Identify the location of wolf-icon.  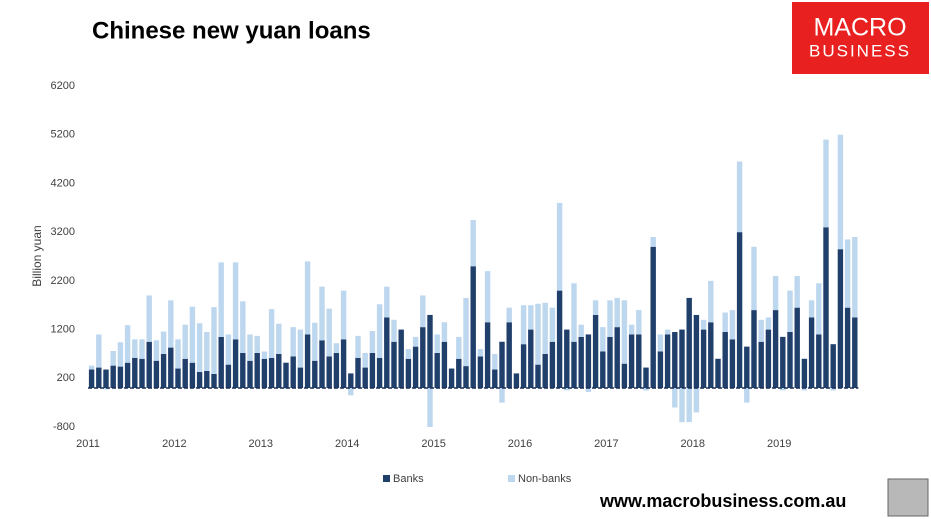
(908, 497).